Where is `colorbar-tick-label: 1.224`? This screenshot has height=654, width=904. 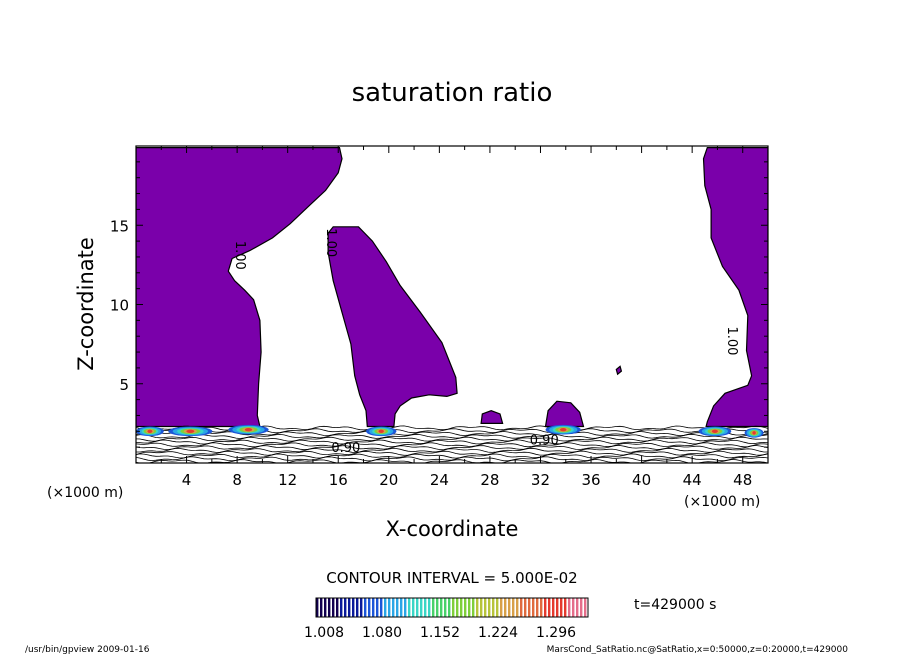 colorbar-tick-label: 1.224 is located at coordinates (498, 633).